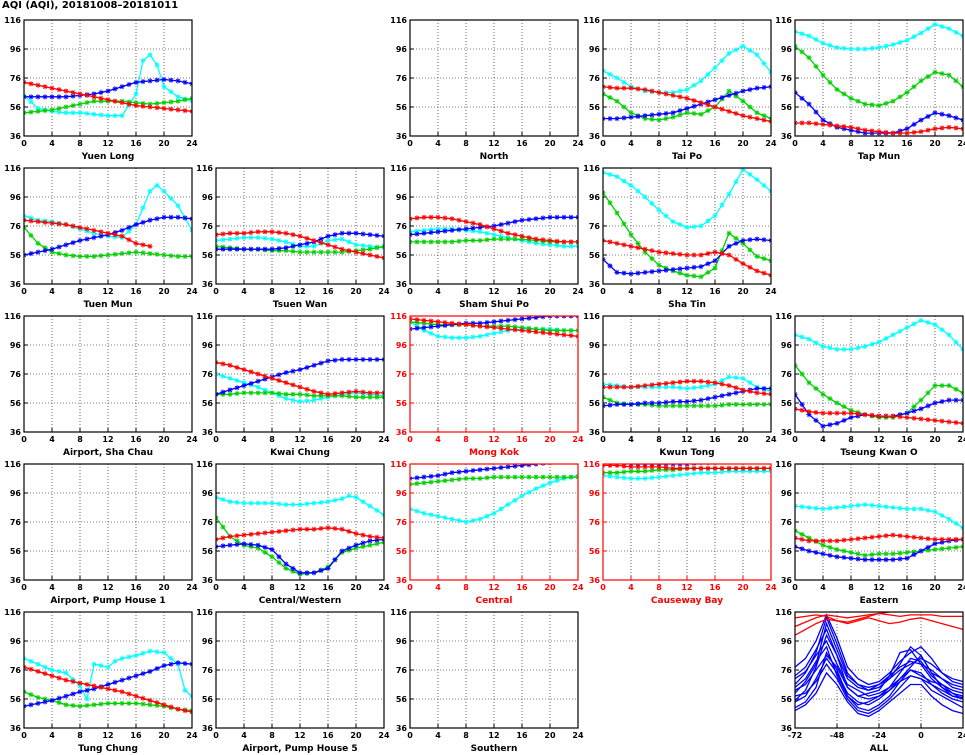 This screenshot has height=755, width=965. Describe the element at coordinates (16, 641) in the screenshot. I see `panel-tung-chung-ytick-label: 96` at that location.